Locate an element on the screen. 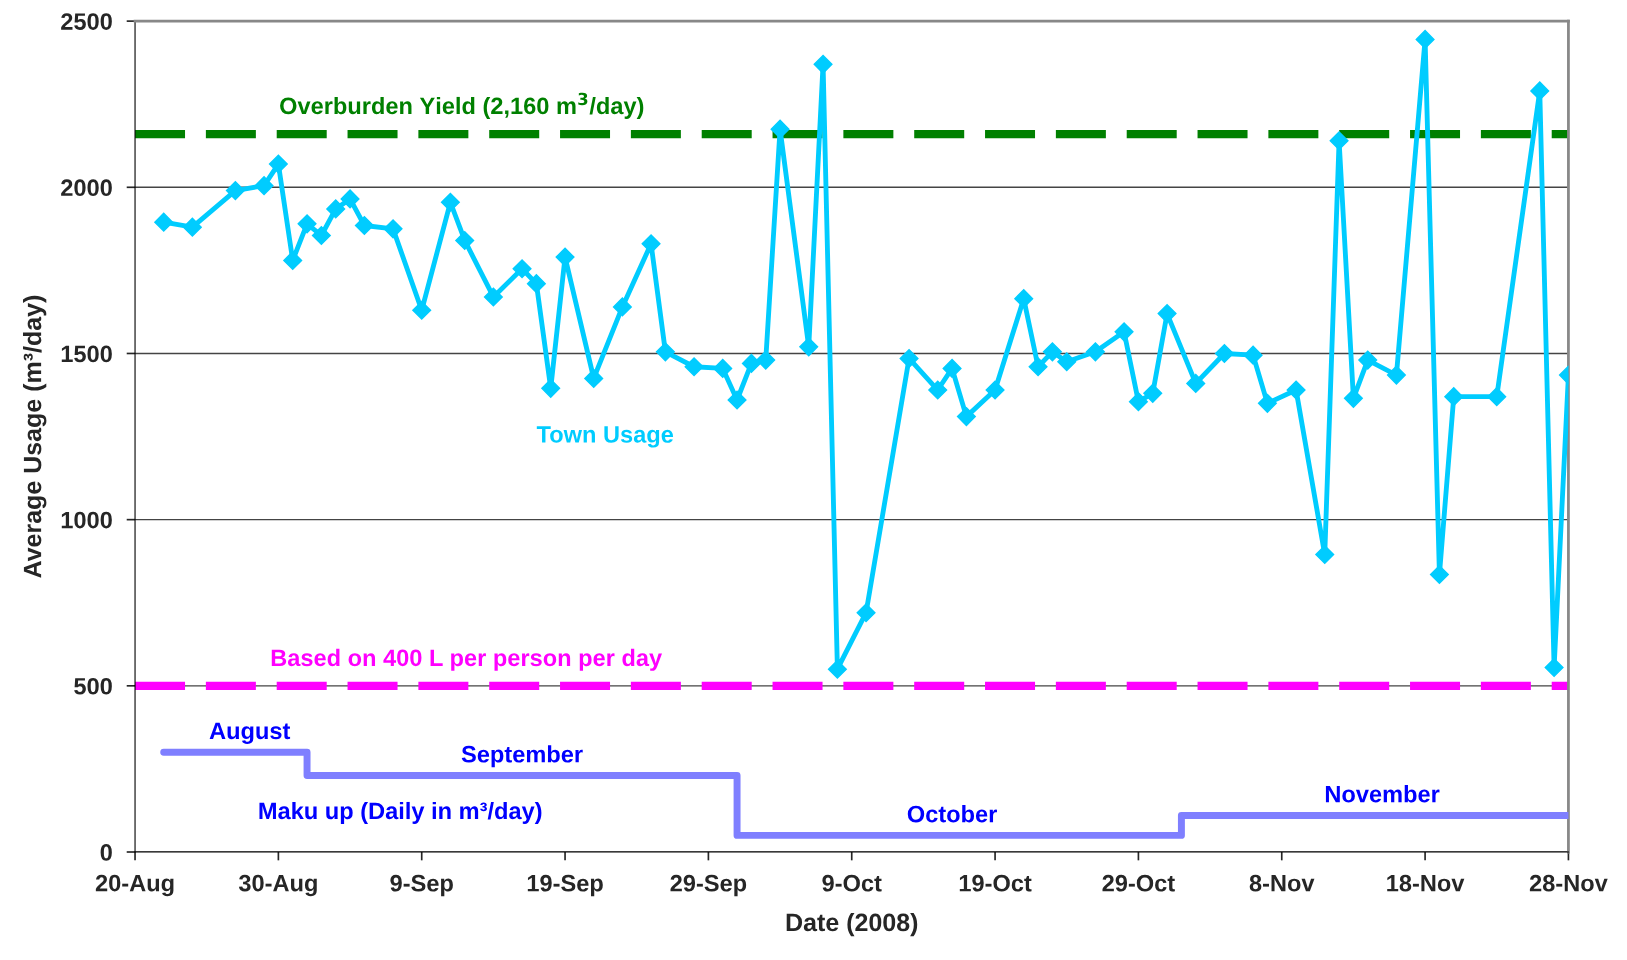 The height and width of the screenshot is (960, 1627). x-tick-label: 18-Nov is located at coordinates (1426, 883).